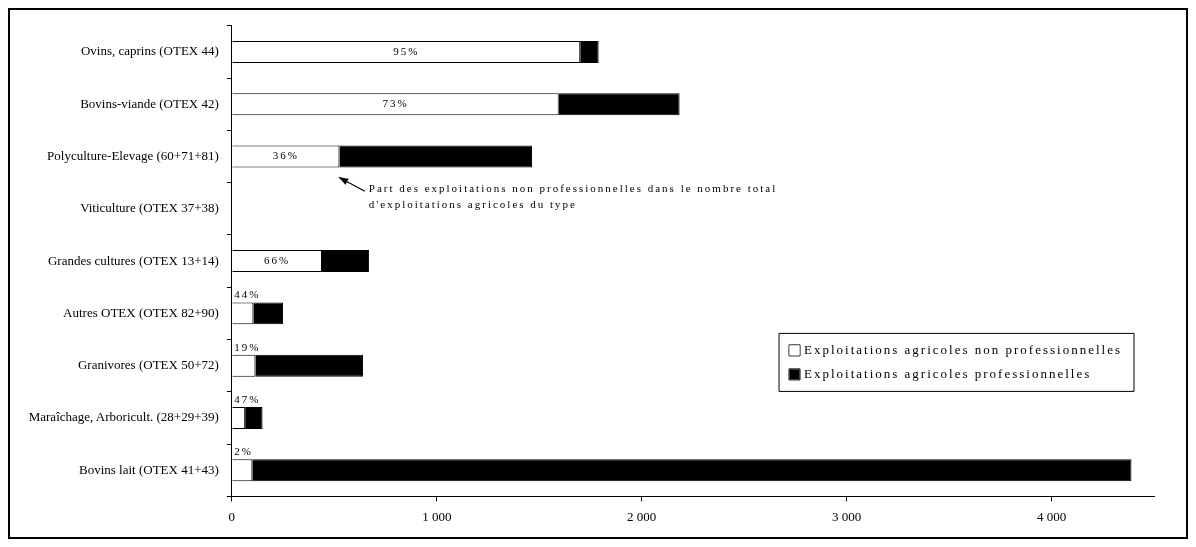 The height and width of the screenshot is (547, 1196). Describe the element at coordinates (133, 155) in the screenshot. I see `y-tick-label: Polyculture-Elevage (60+71+81)` at that location.